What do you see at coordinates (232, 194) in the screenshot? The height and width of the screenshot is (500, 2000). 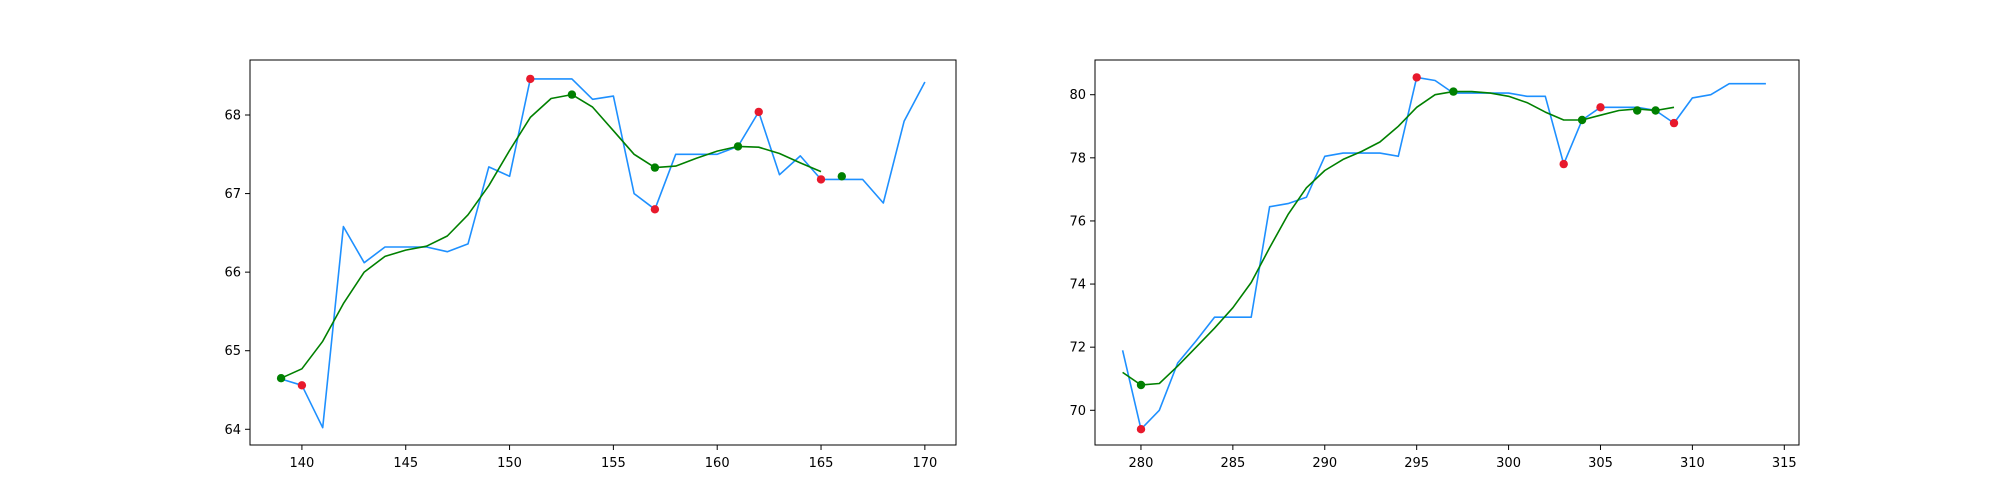 I see `left-chart-y-tick-label: 67` at bounding box center [232, 194].